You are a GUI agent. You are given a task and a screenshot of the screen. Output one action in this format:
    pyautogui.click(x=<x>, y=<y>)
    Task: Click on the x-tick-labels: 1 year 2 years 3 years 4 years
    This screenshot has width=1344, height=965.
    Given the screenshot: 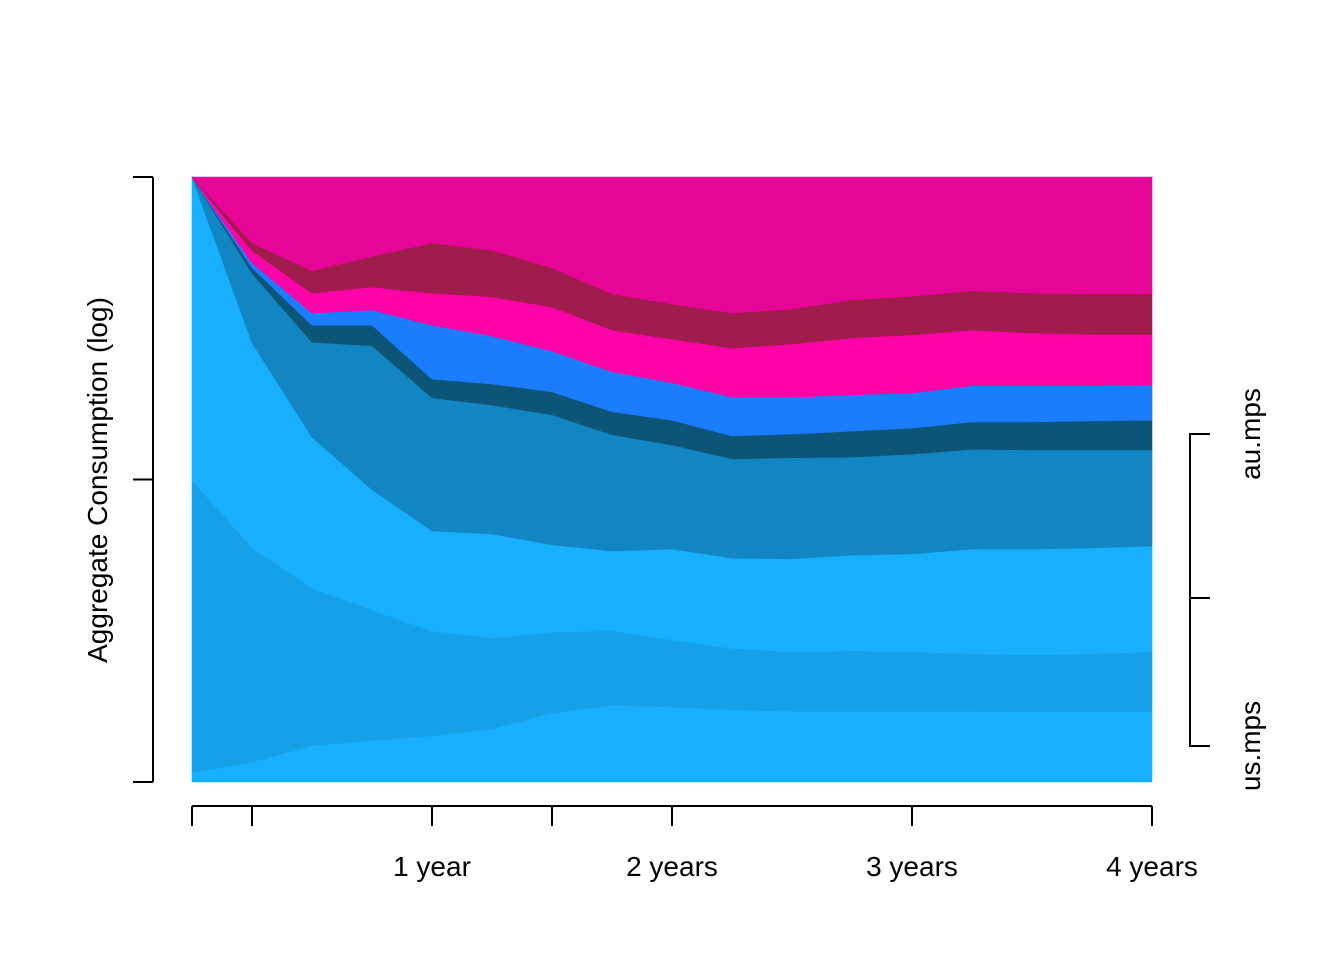 What is the action you would take?
    pyautogui.click(x=795, y=866)
    